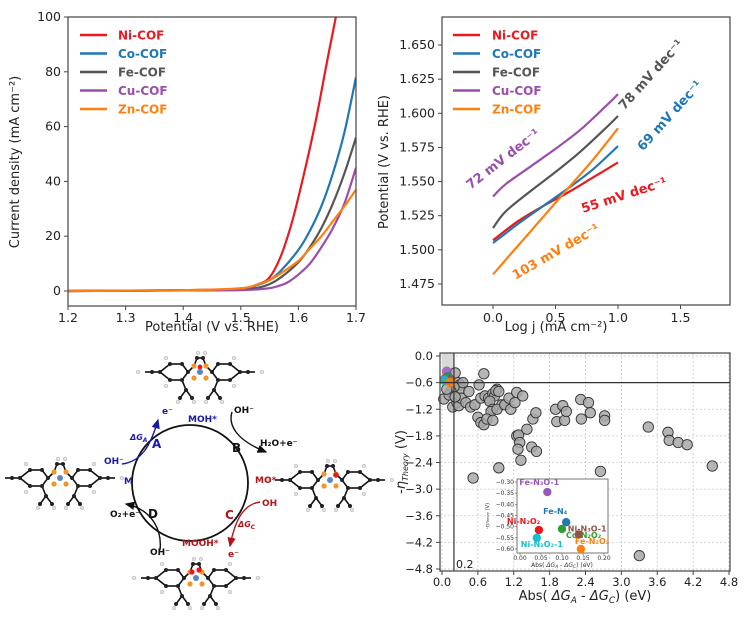 This screenshot has height=619, width=749. What do you see at coordinates (53, 71) in the screenshot?
I see `lsv-ytick-label: 80` at bounding box center [53, 71].